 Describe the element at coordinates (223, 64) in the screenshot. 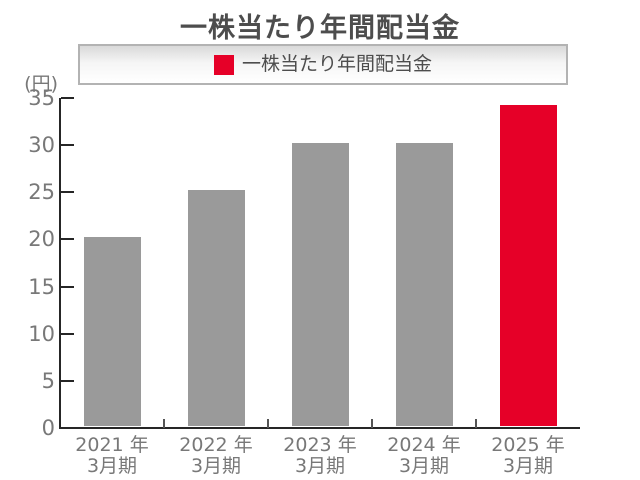

I see `legend-swatch` at that location.